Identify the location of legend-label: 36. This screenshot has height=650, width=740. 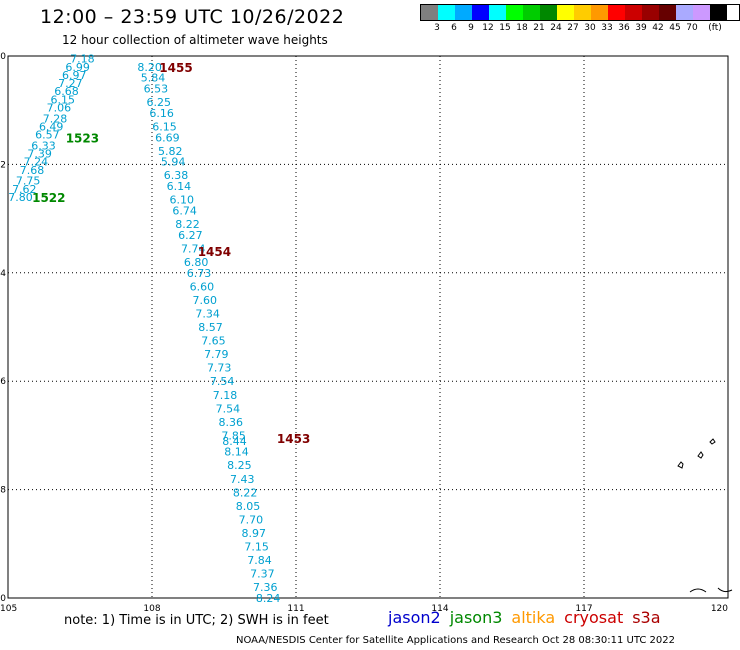
(624, 28).